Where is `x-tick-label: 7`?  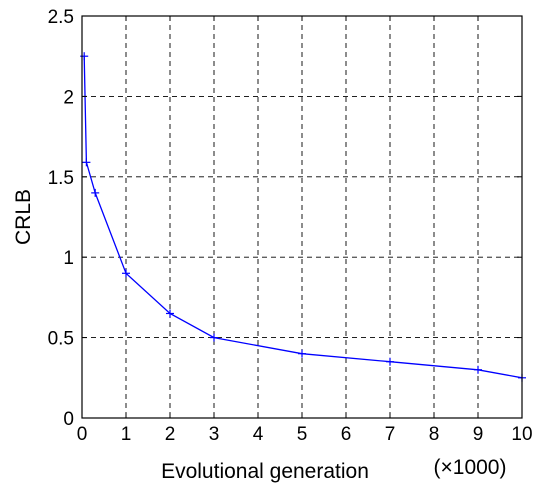 x-tick-label: 7 is located at coordinates (390, 434).